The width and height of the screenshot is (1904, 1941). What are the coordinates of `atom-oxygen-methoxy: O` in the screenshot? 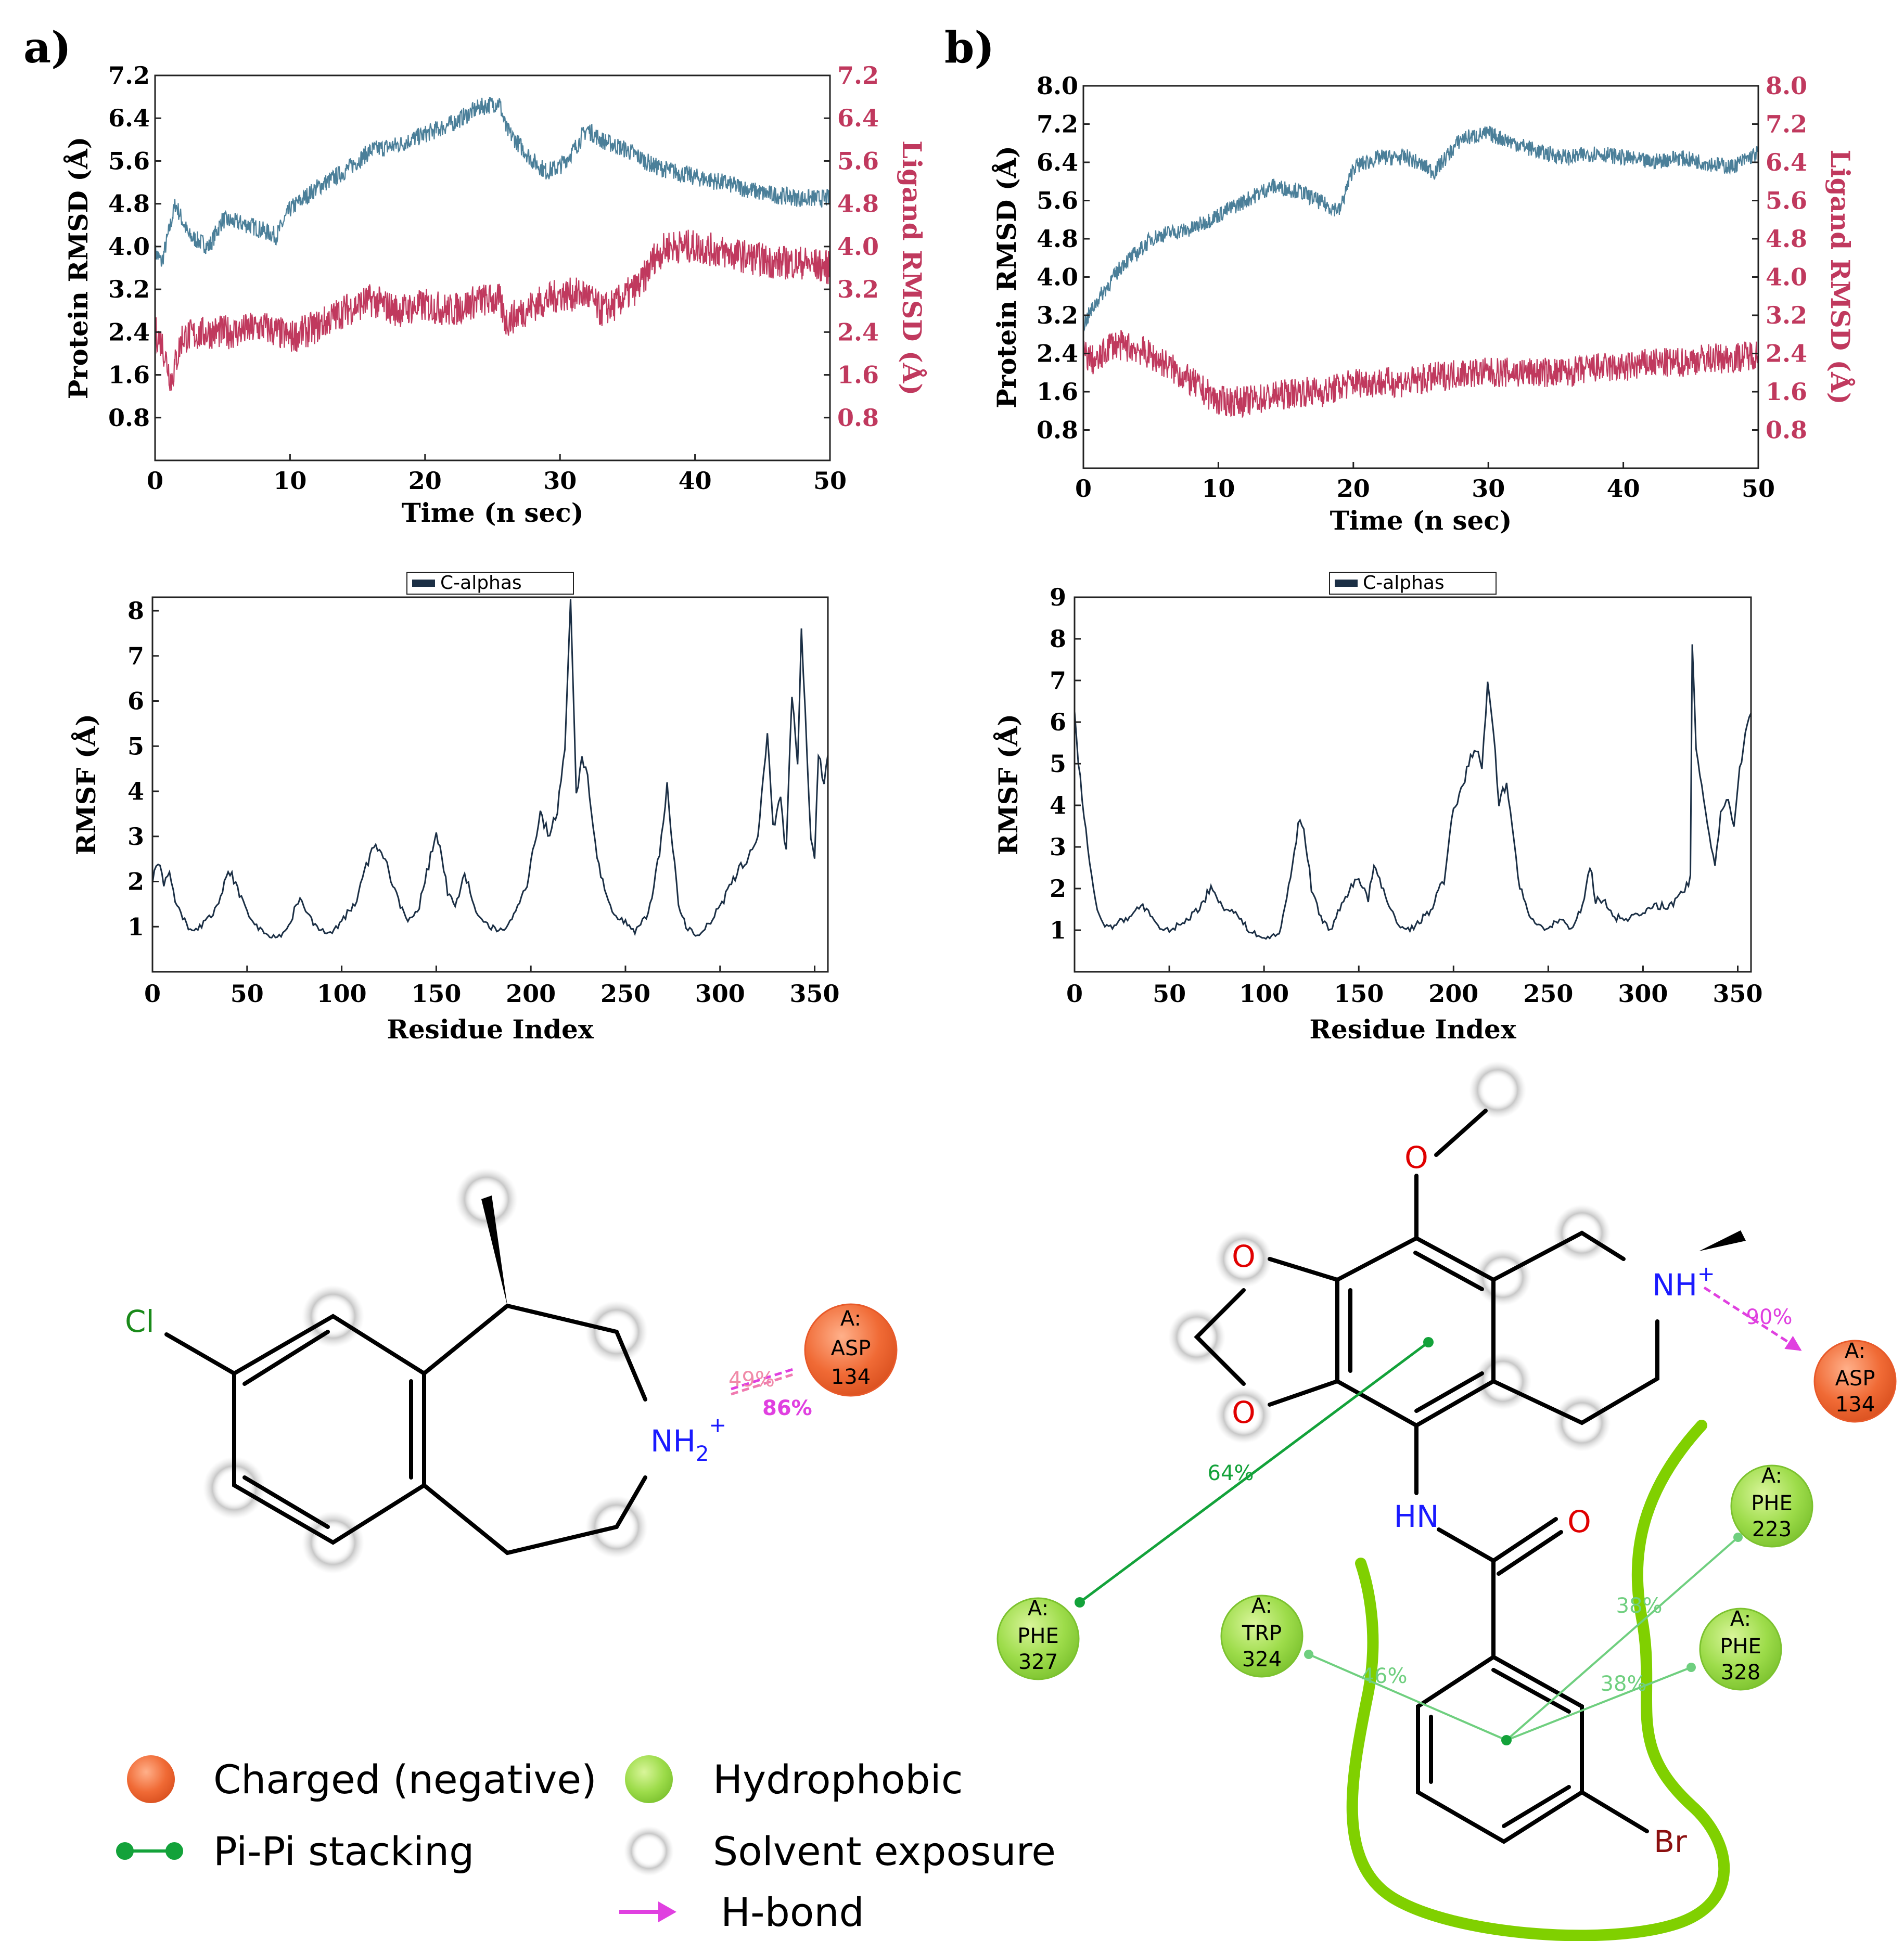 It's located at (1416, 1158).